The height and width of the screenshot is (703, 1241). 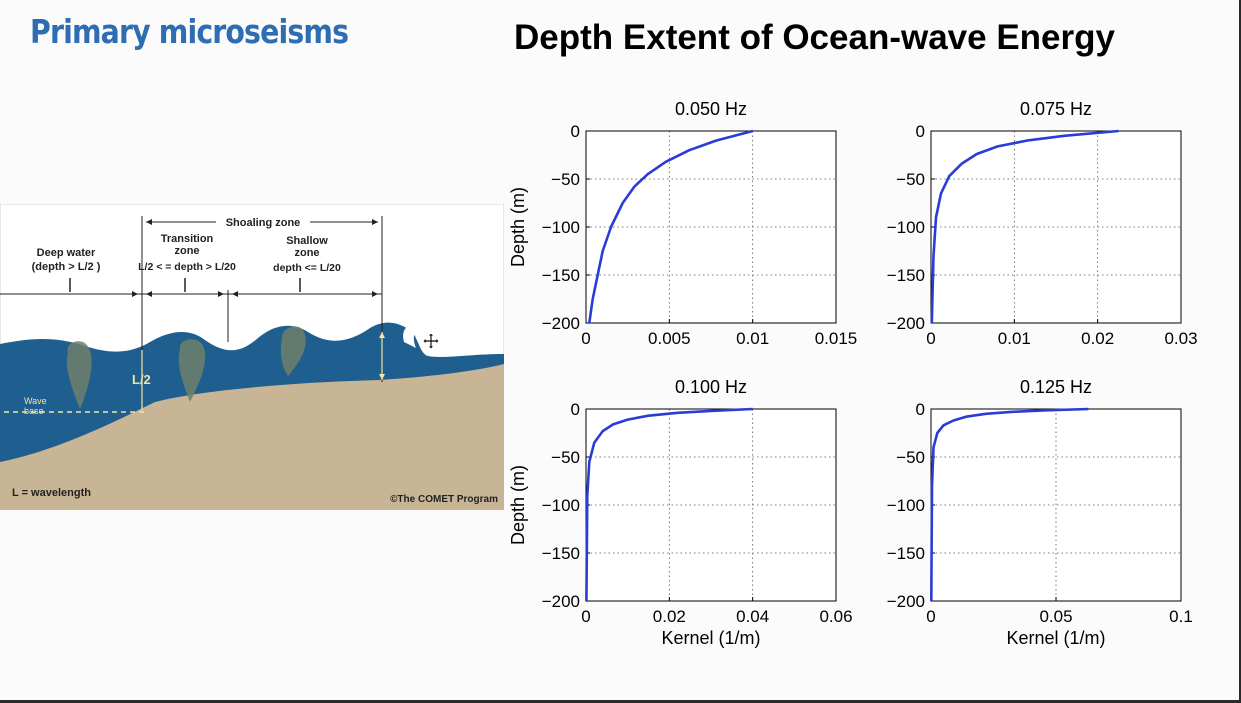 I want to click on orbit-shallow, so click(x=293, y=351).